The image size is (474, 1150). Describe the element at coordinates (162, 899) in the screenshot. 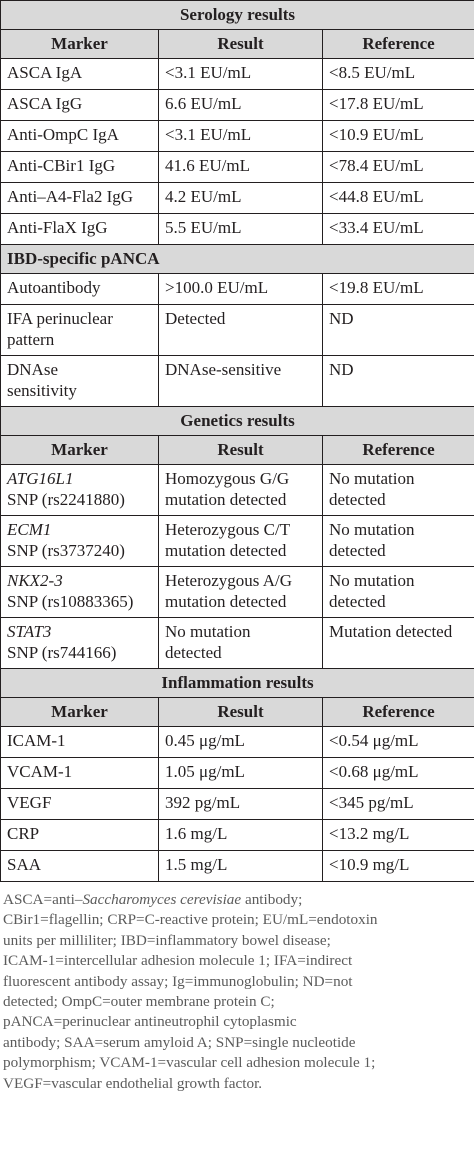

I see `footnote-italic-text: Saccharomyces cerevisiae` at that location.